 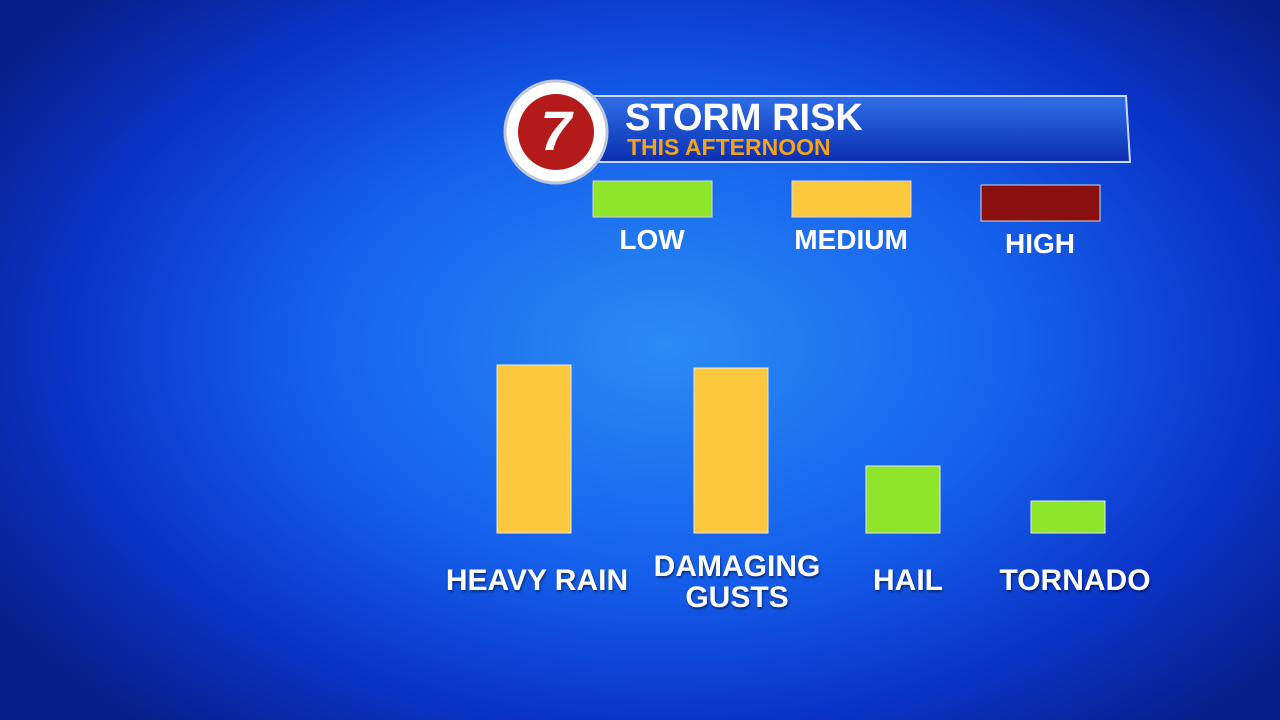 I want to click on chart-subtitle: THIS AFTERNOON, so click(x=729, y=147).